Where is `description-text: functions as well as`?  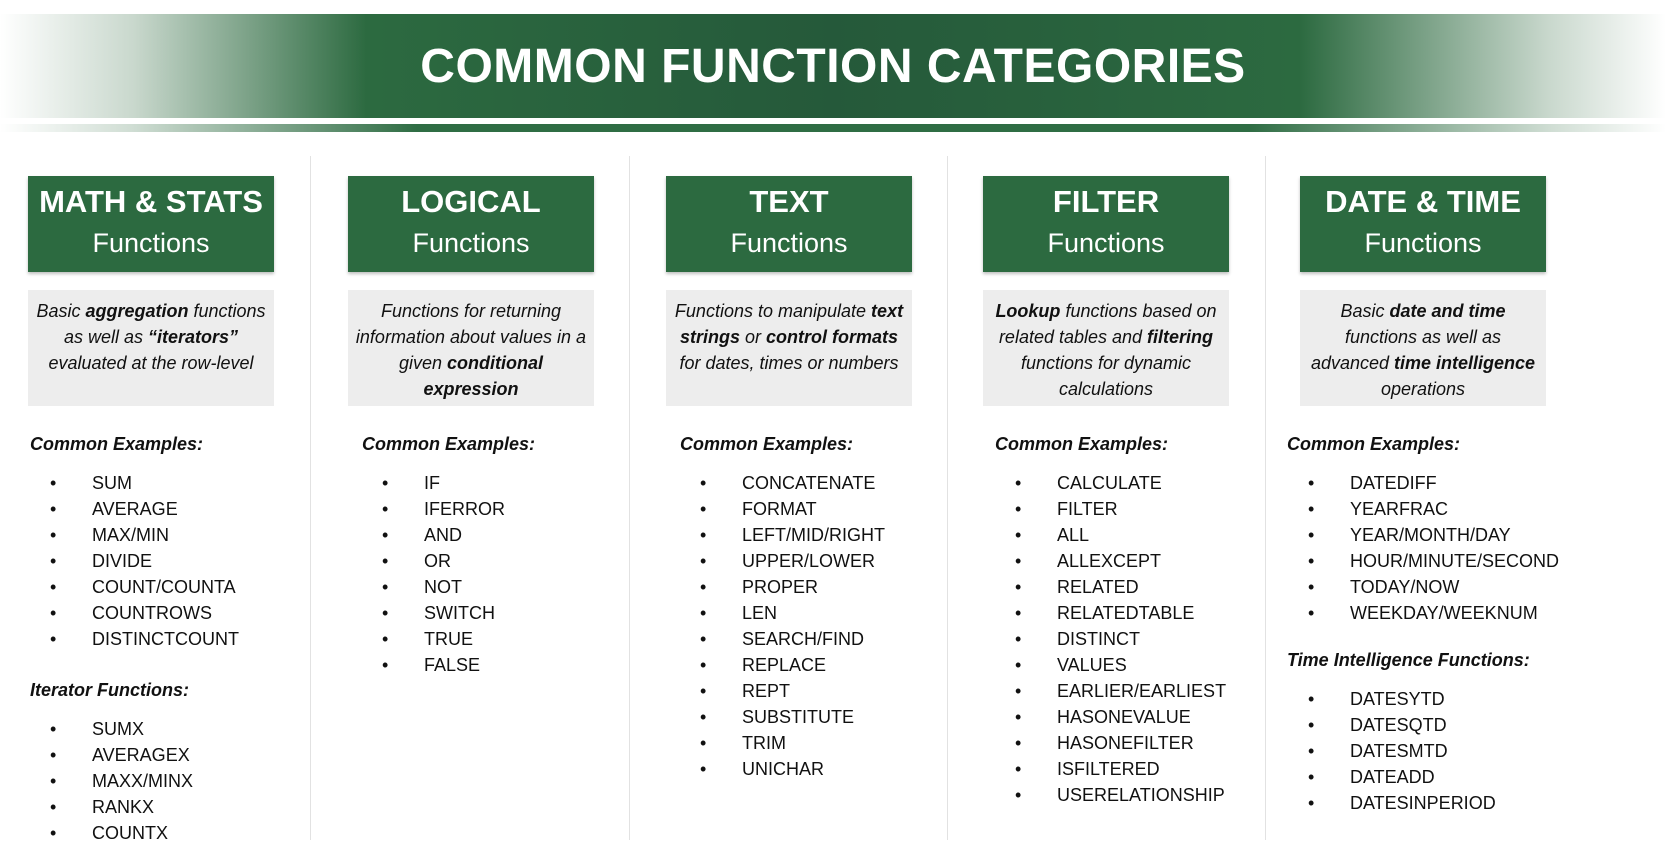 description-text: functions as well as is located at coordinates (164, 324).